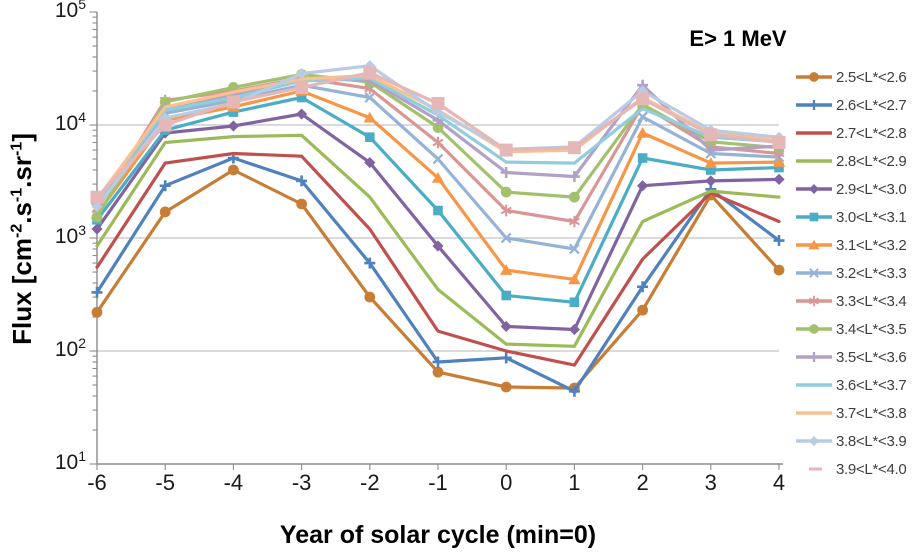 The height and width of the screenshot is (558, 920). I want to click on legend-label: 3.4<L*<3.5, so click(871, 329).